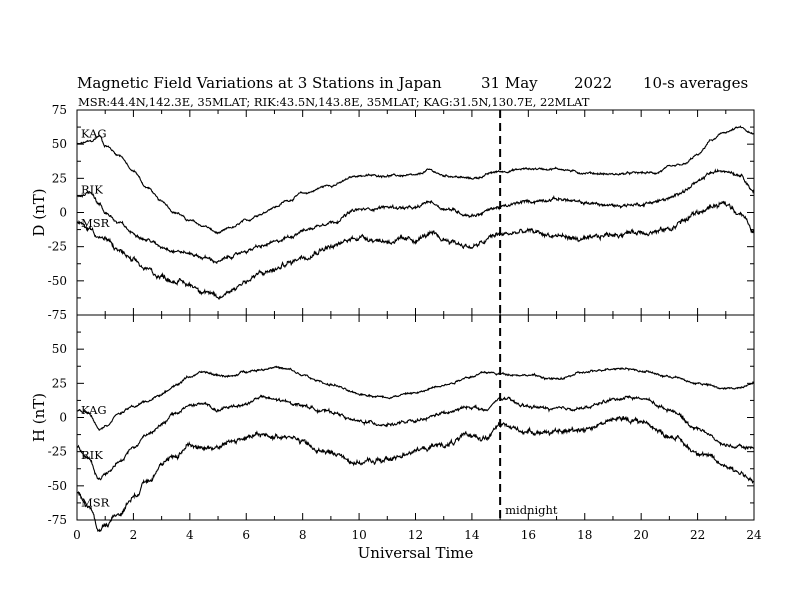 This screenshot has width=792, height=612. Describe the element at coordinates (641, 535) in the screenshot. I see `x-tick-label: 20` at that location.